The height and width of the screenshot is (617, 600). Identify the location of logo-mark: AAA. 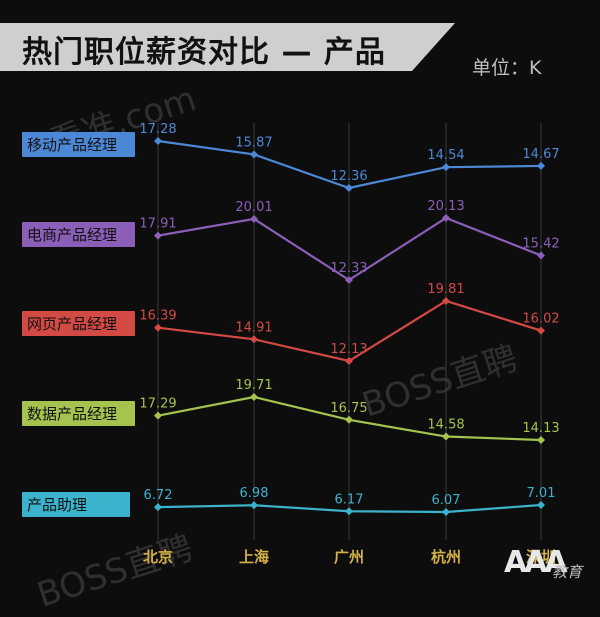
(536, 562).